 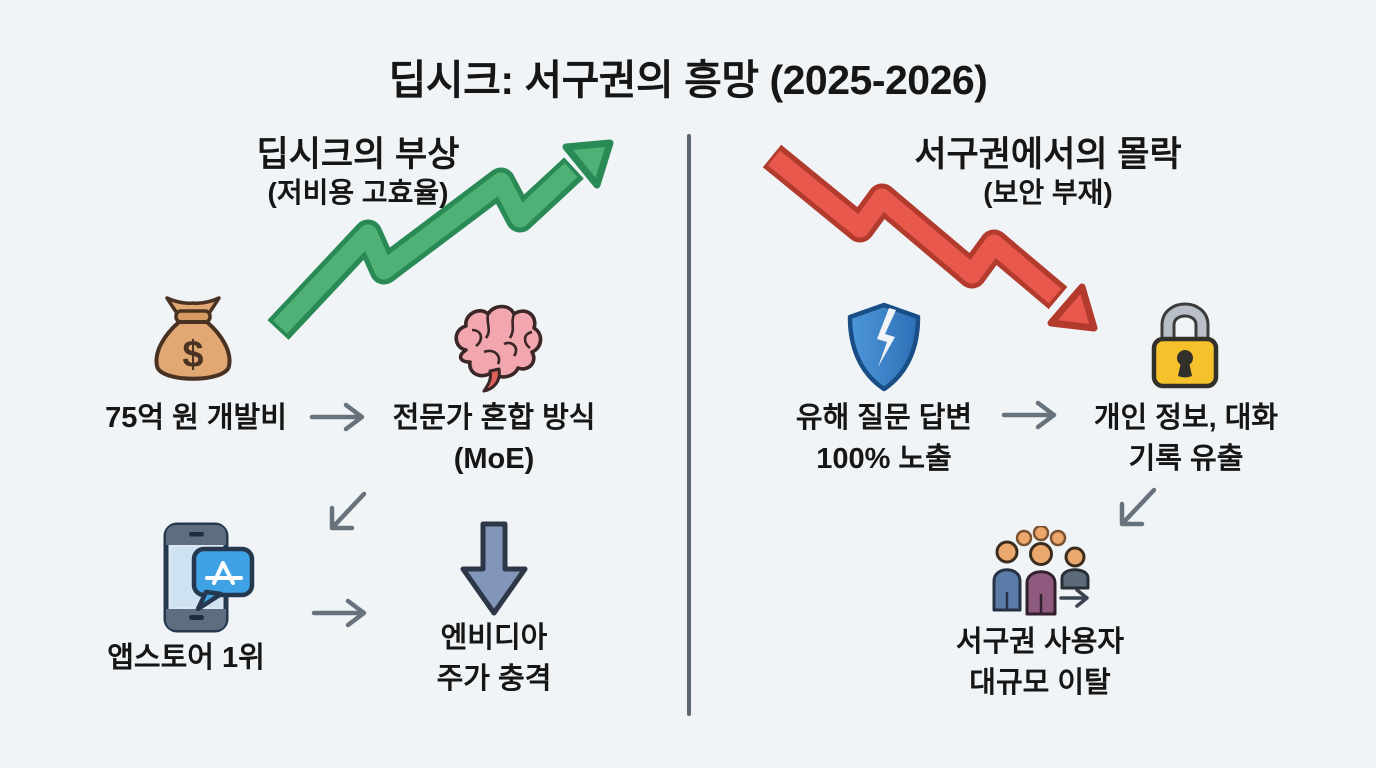 What do you see at coordinates (1186, 439) in the screenshot?
I see `data-leak-label: 개인 정보, 대화 기록 유출` at bounding box center [1186, 439].